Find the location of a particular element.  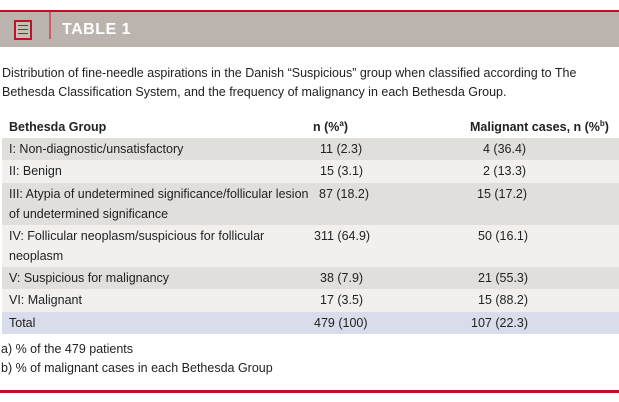

column-header-malignant: Malignant cases, n (%b) is located at coordinates (539, 126).